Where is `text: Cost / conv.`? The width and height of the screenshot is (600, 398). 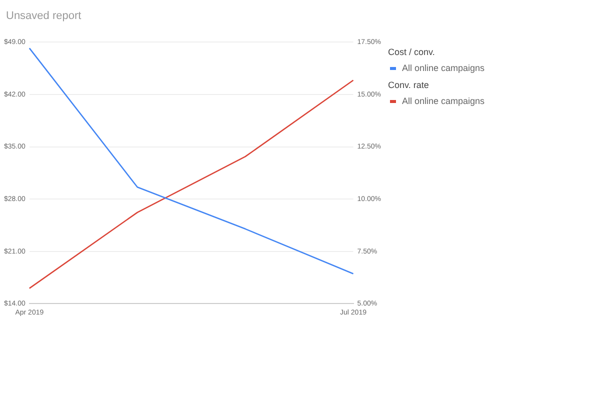 text: Cost / conv. is located at coordinates (412, 52).